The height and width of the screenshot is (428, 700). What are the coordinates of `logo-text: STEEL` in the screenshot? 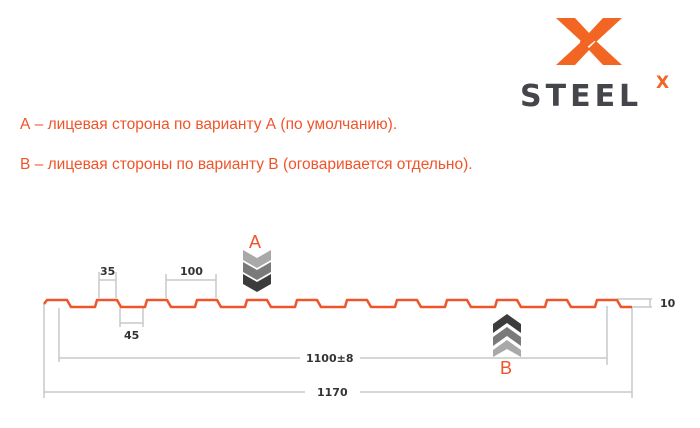 It's located at (581, 96).